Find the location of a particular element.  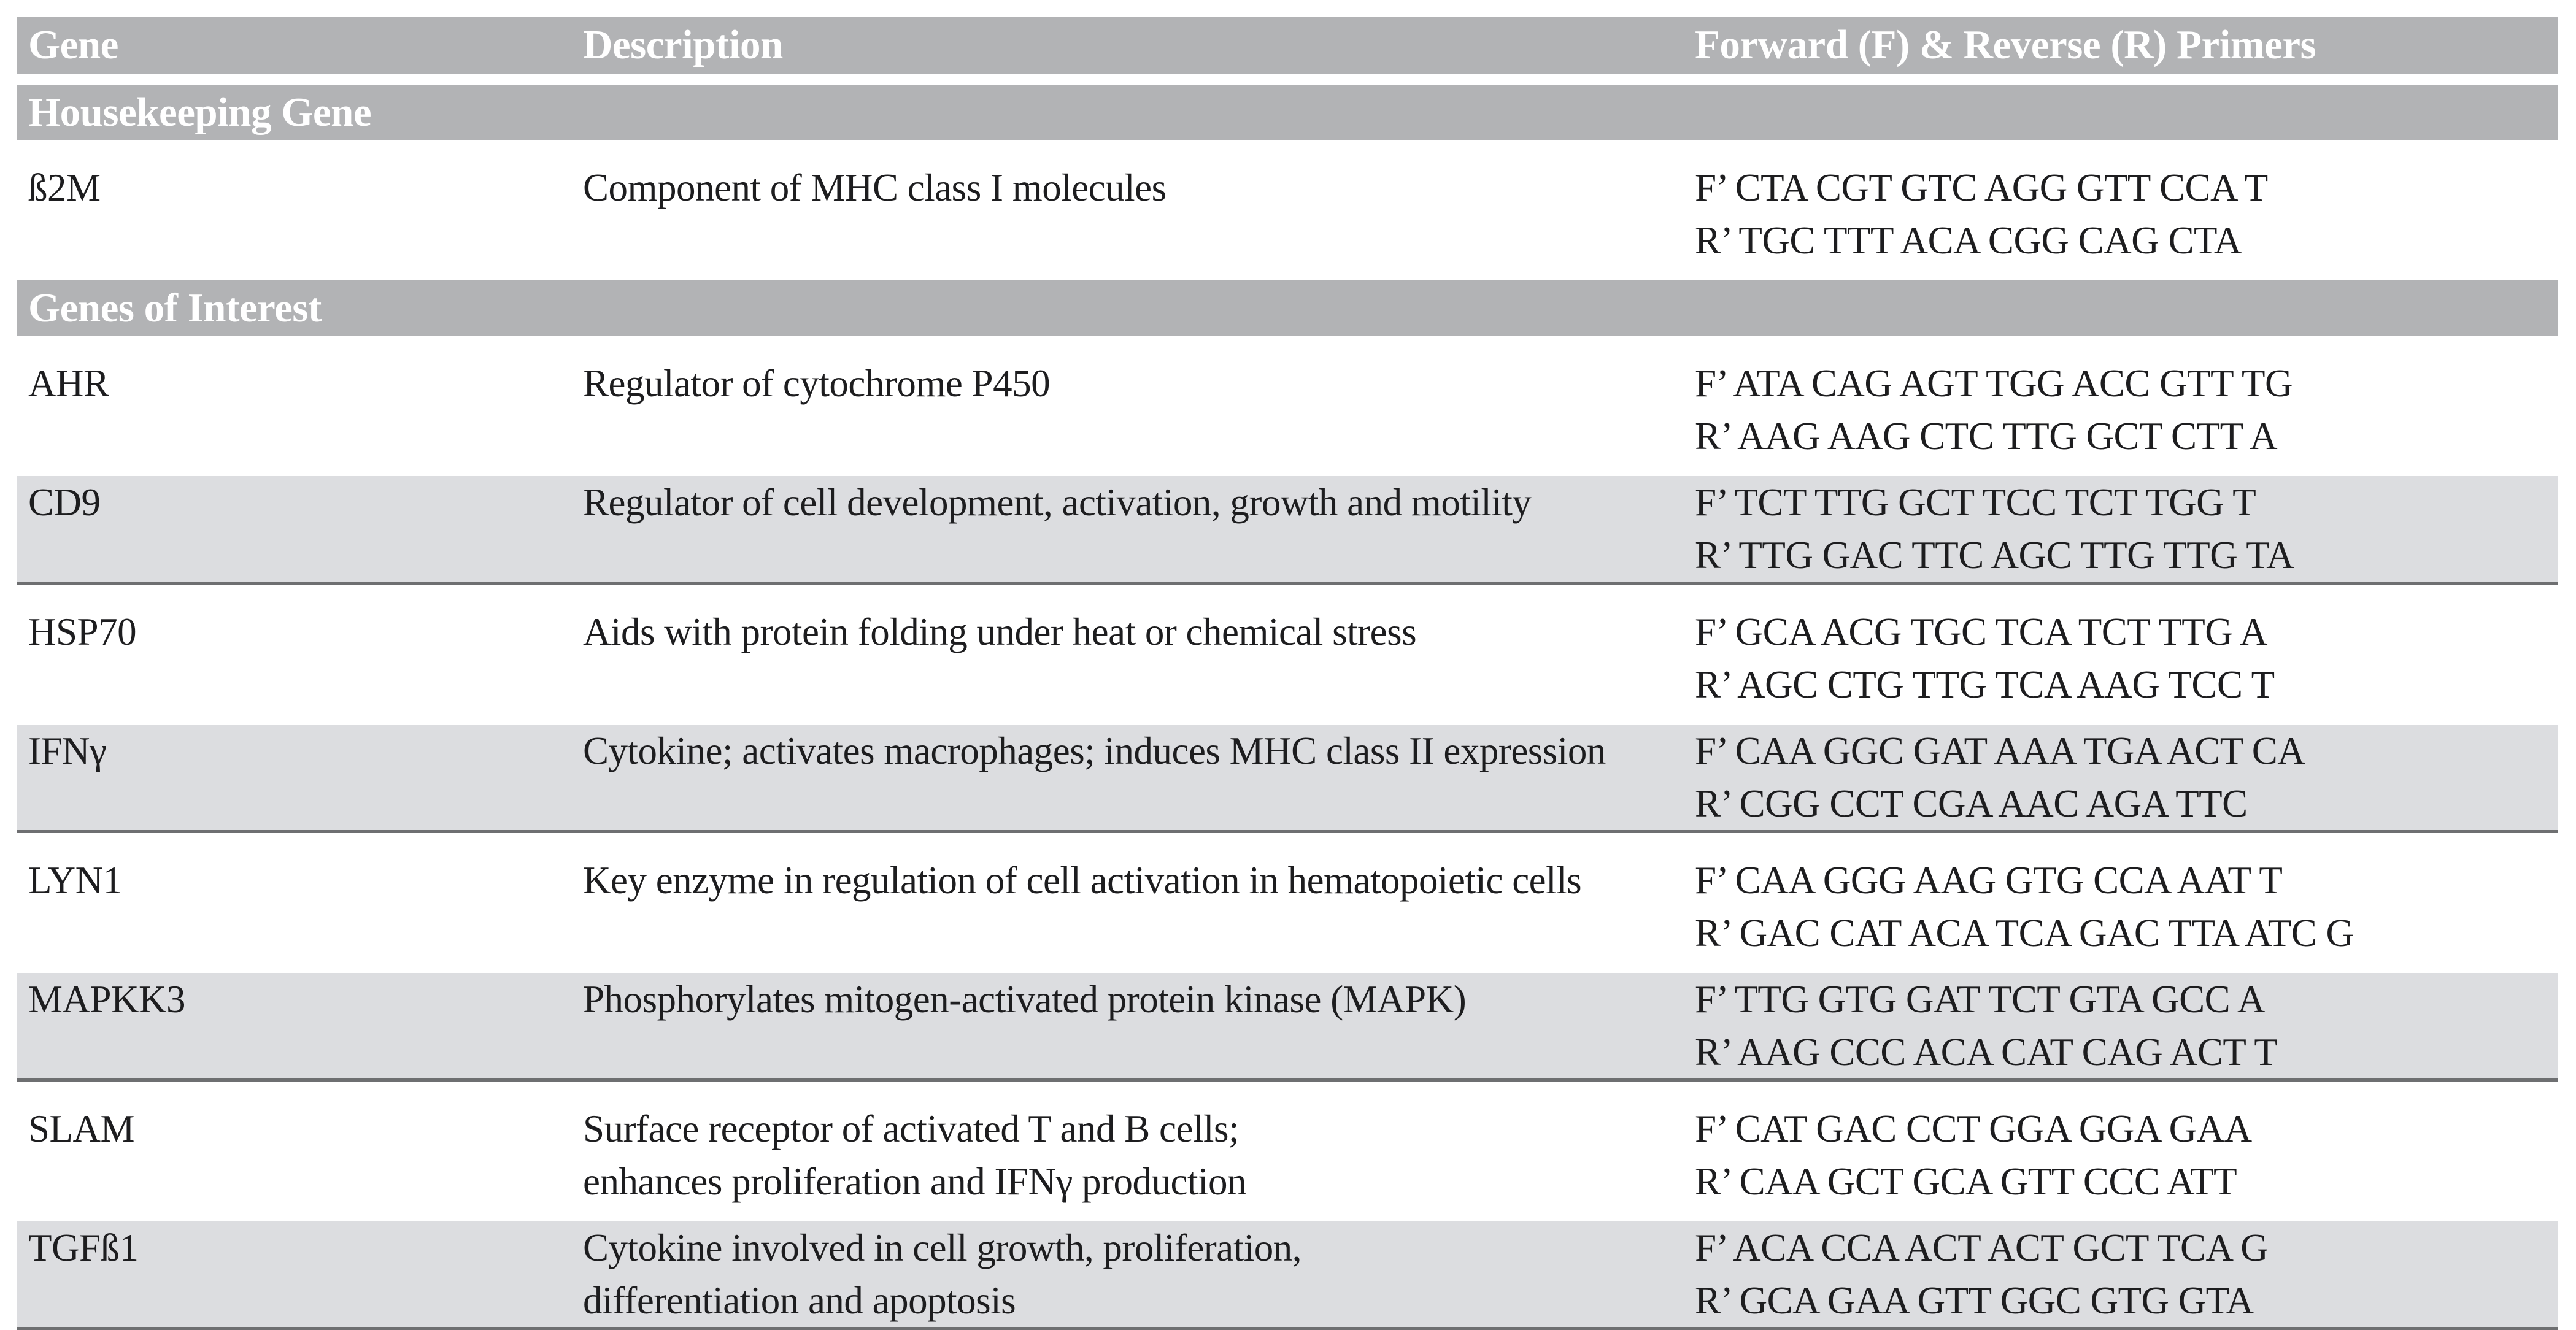

gene-name: AHR is located at coordinates (68, 383).